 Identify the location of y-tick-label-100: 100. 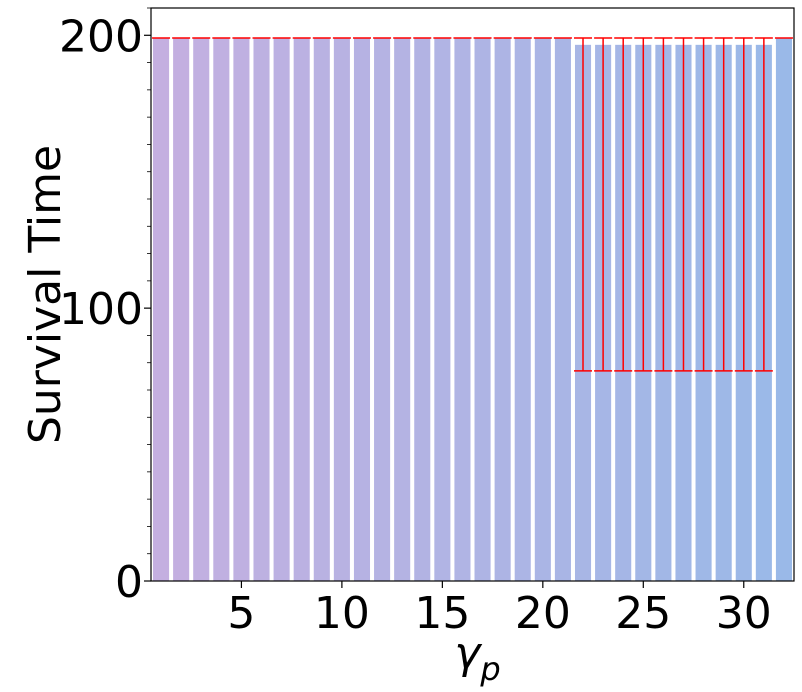
(101, 309).